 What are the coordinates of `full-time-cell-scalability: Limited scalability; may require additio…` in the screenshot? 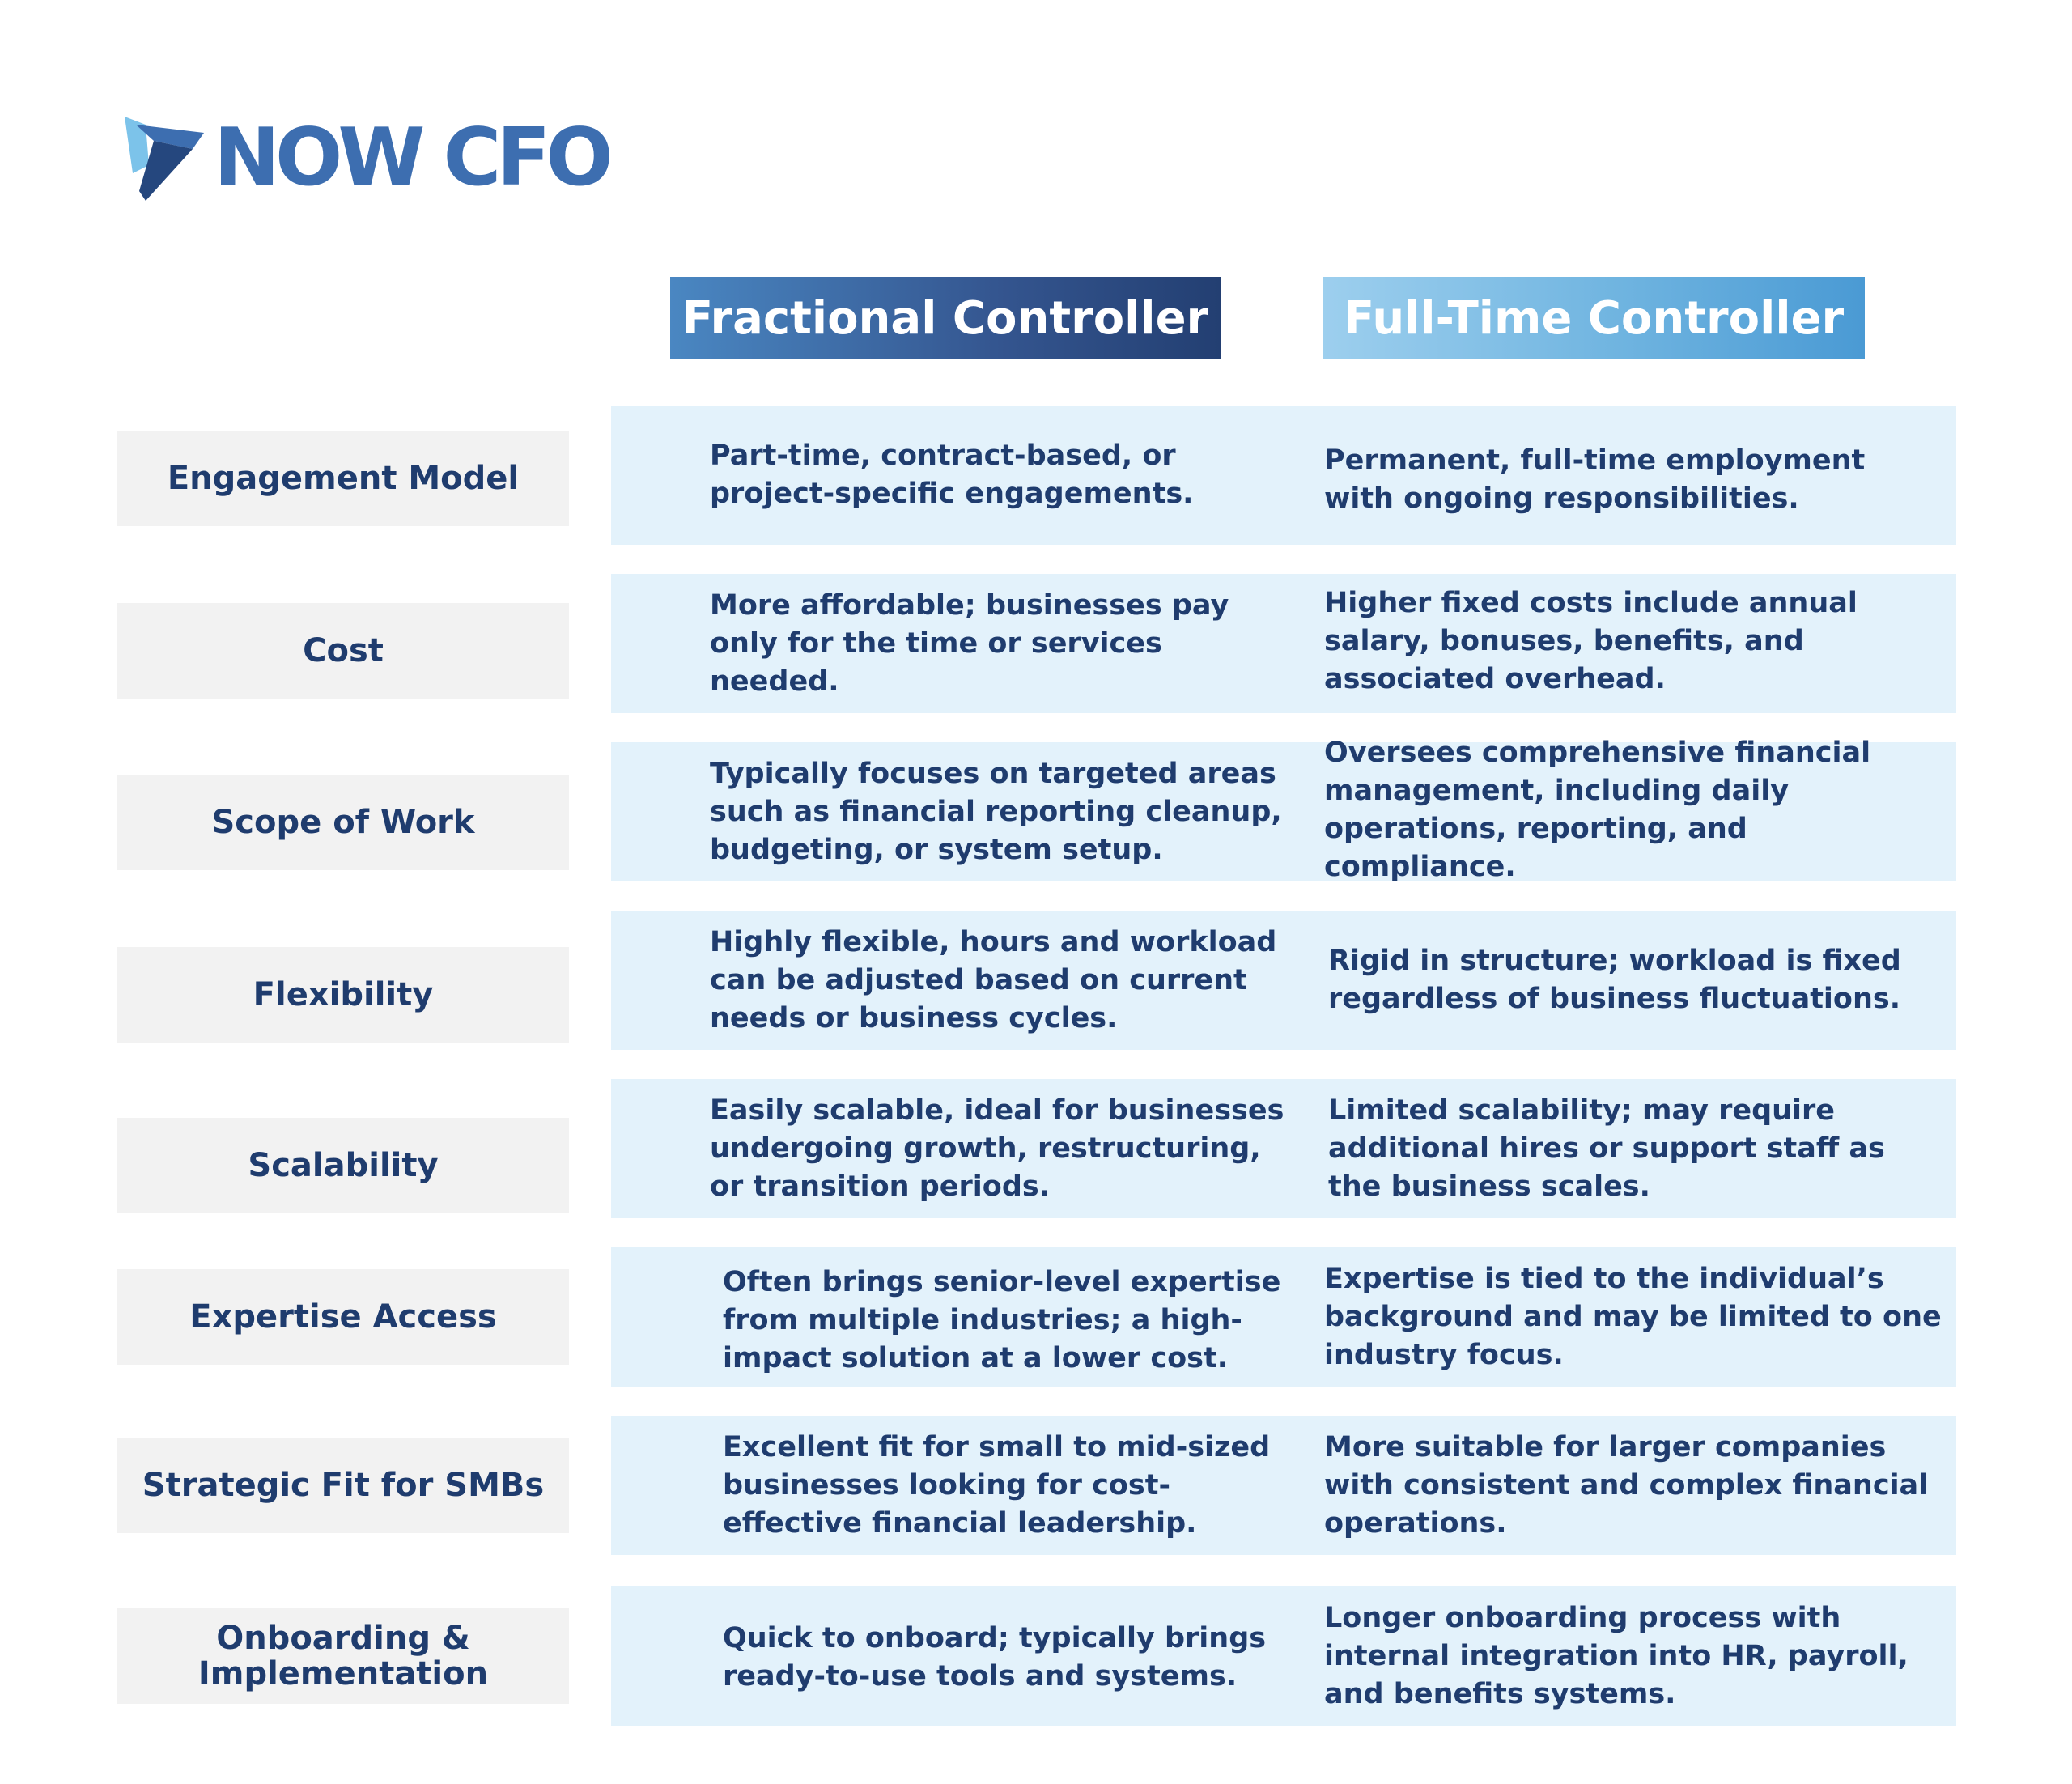 It's located at (1637, 1148).